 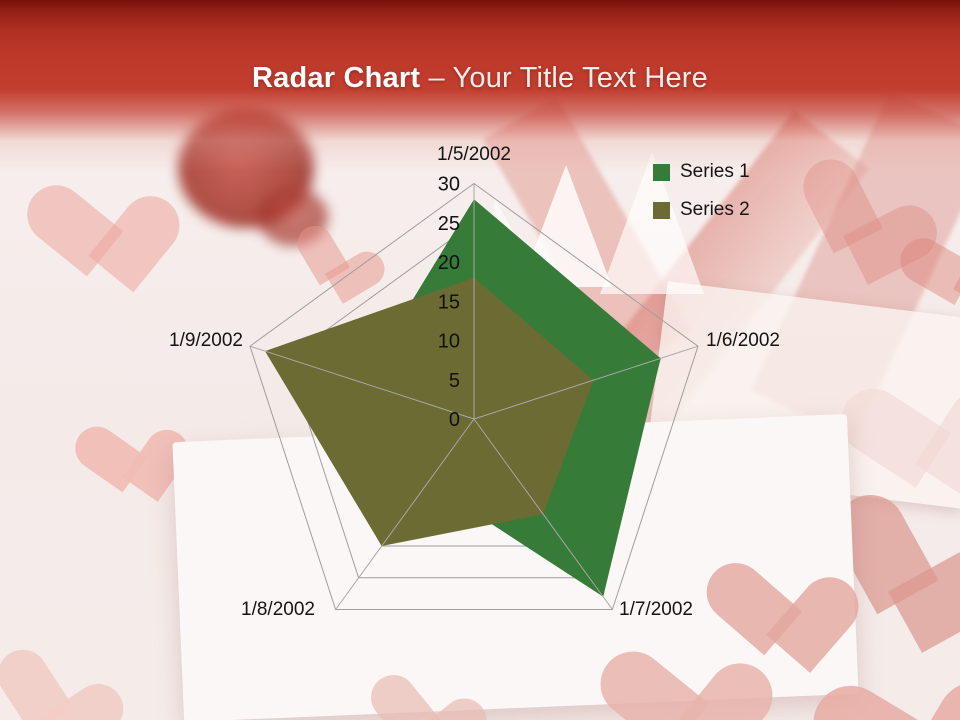 I want to click on legend-item-series-2: Series 2, so click(x=701, y=210).